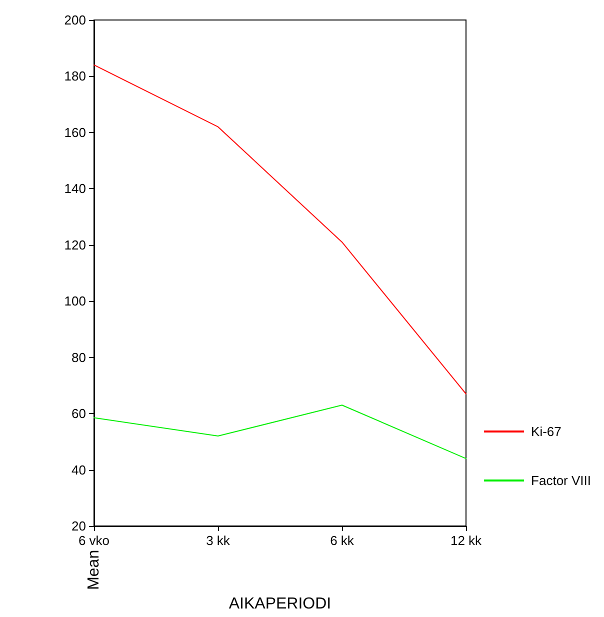 Image resolution: width=604 pixels, height=617 pixels. Describe the element at coordinates (75, 301) in the screenshot. I see `y-tick-label: 100` at that location.